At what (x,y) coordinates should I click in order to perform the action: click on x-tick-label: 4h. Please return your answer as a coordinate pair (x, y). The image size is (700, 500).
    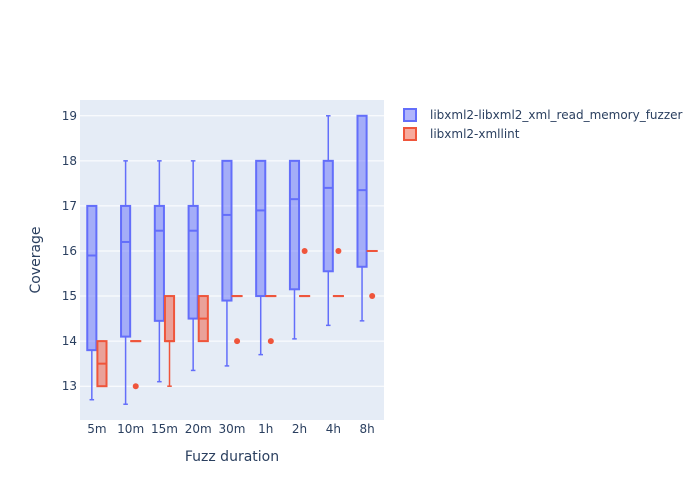
    Looking at the image, I should click on (333, 429).